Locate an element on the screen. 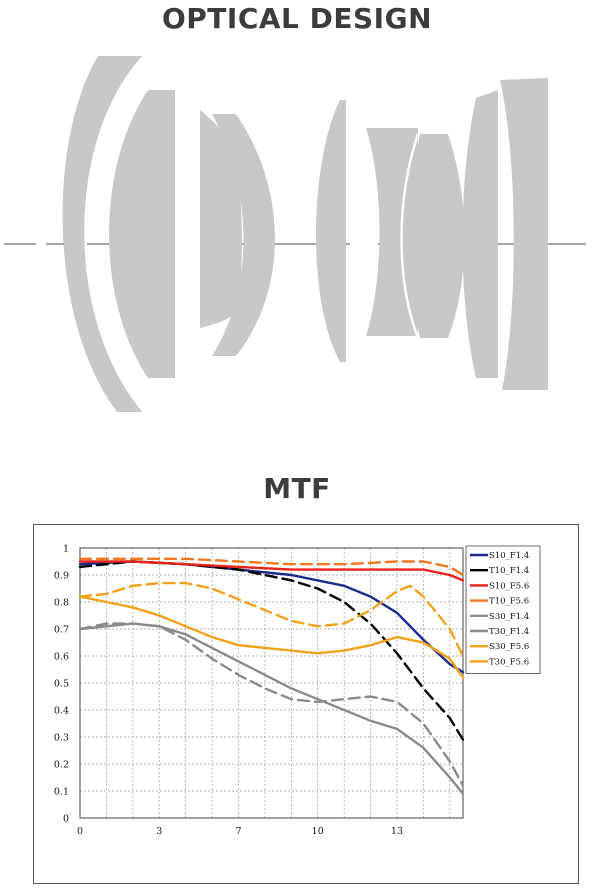  y-tick-label: 0.4 is located at coordinates (61, 711).